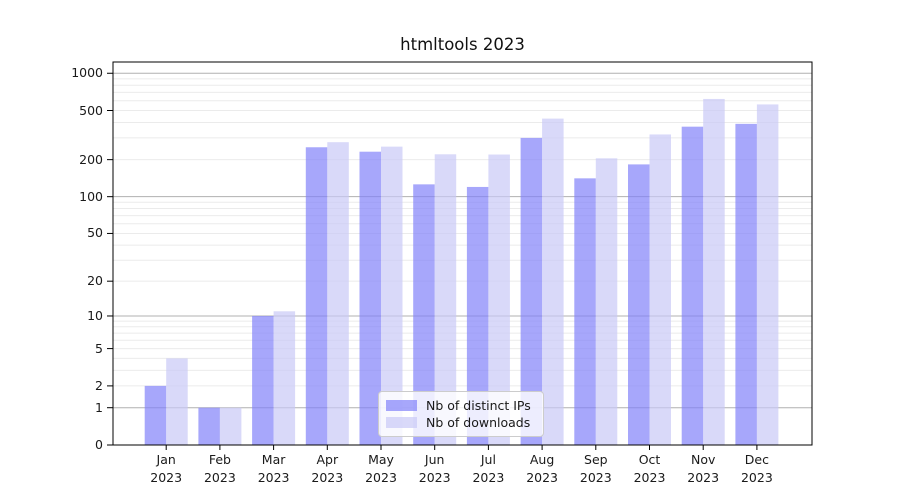  Describe the element at coordinates (434, 468) in the screenshot. I see `x-tick-label: Jun 2023` at that location.